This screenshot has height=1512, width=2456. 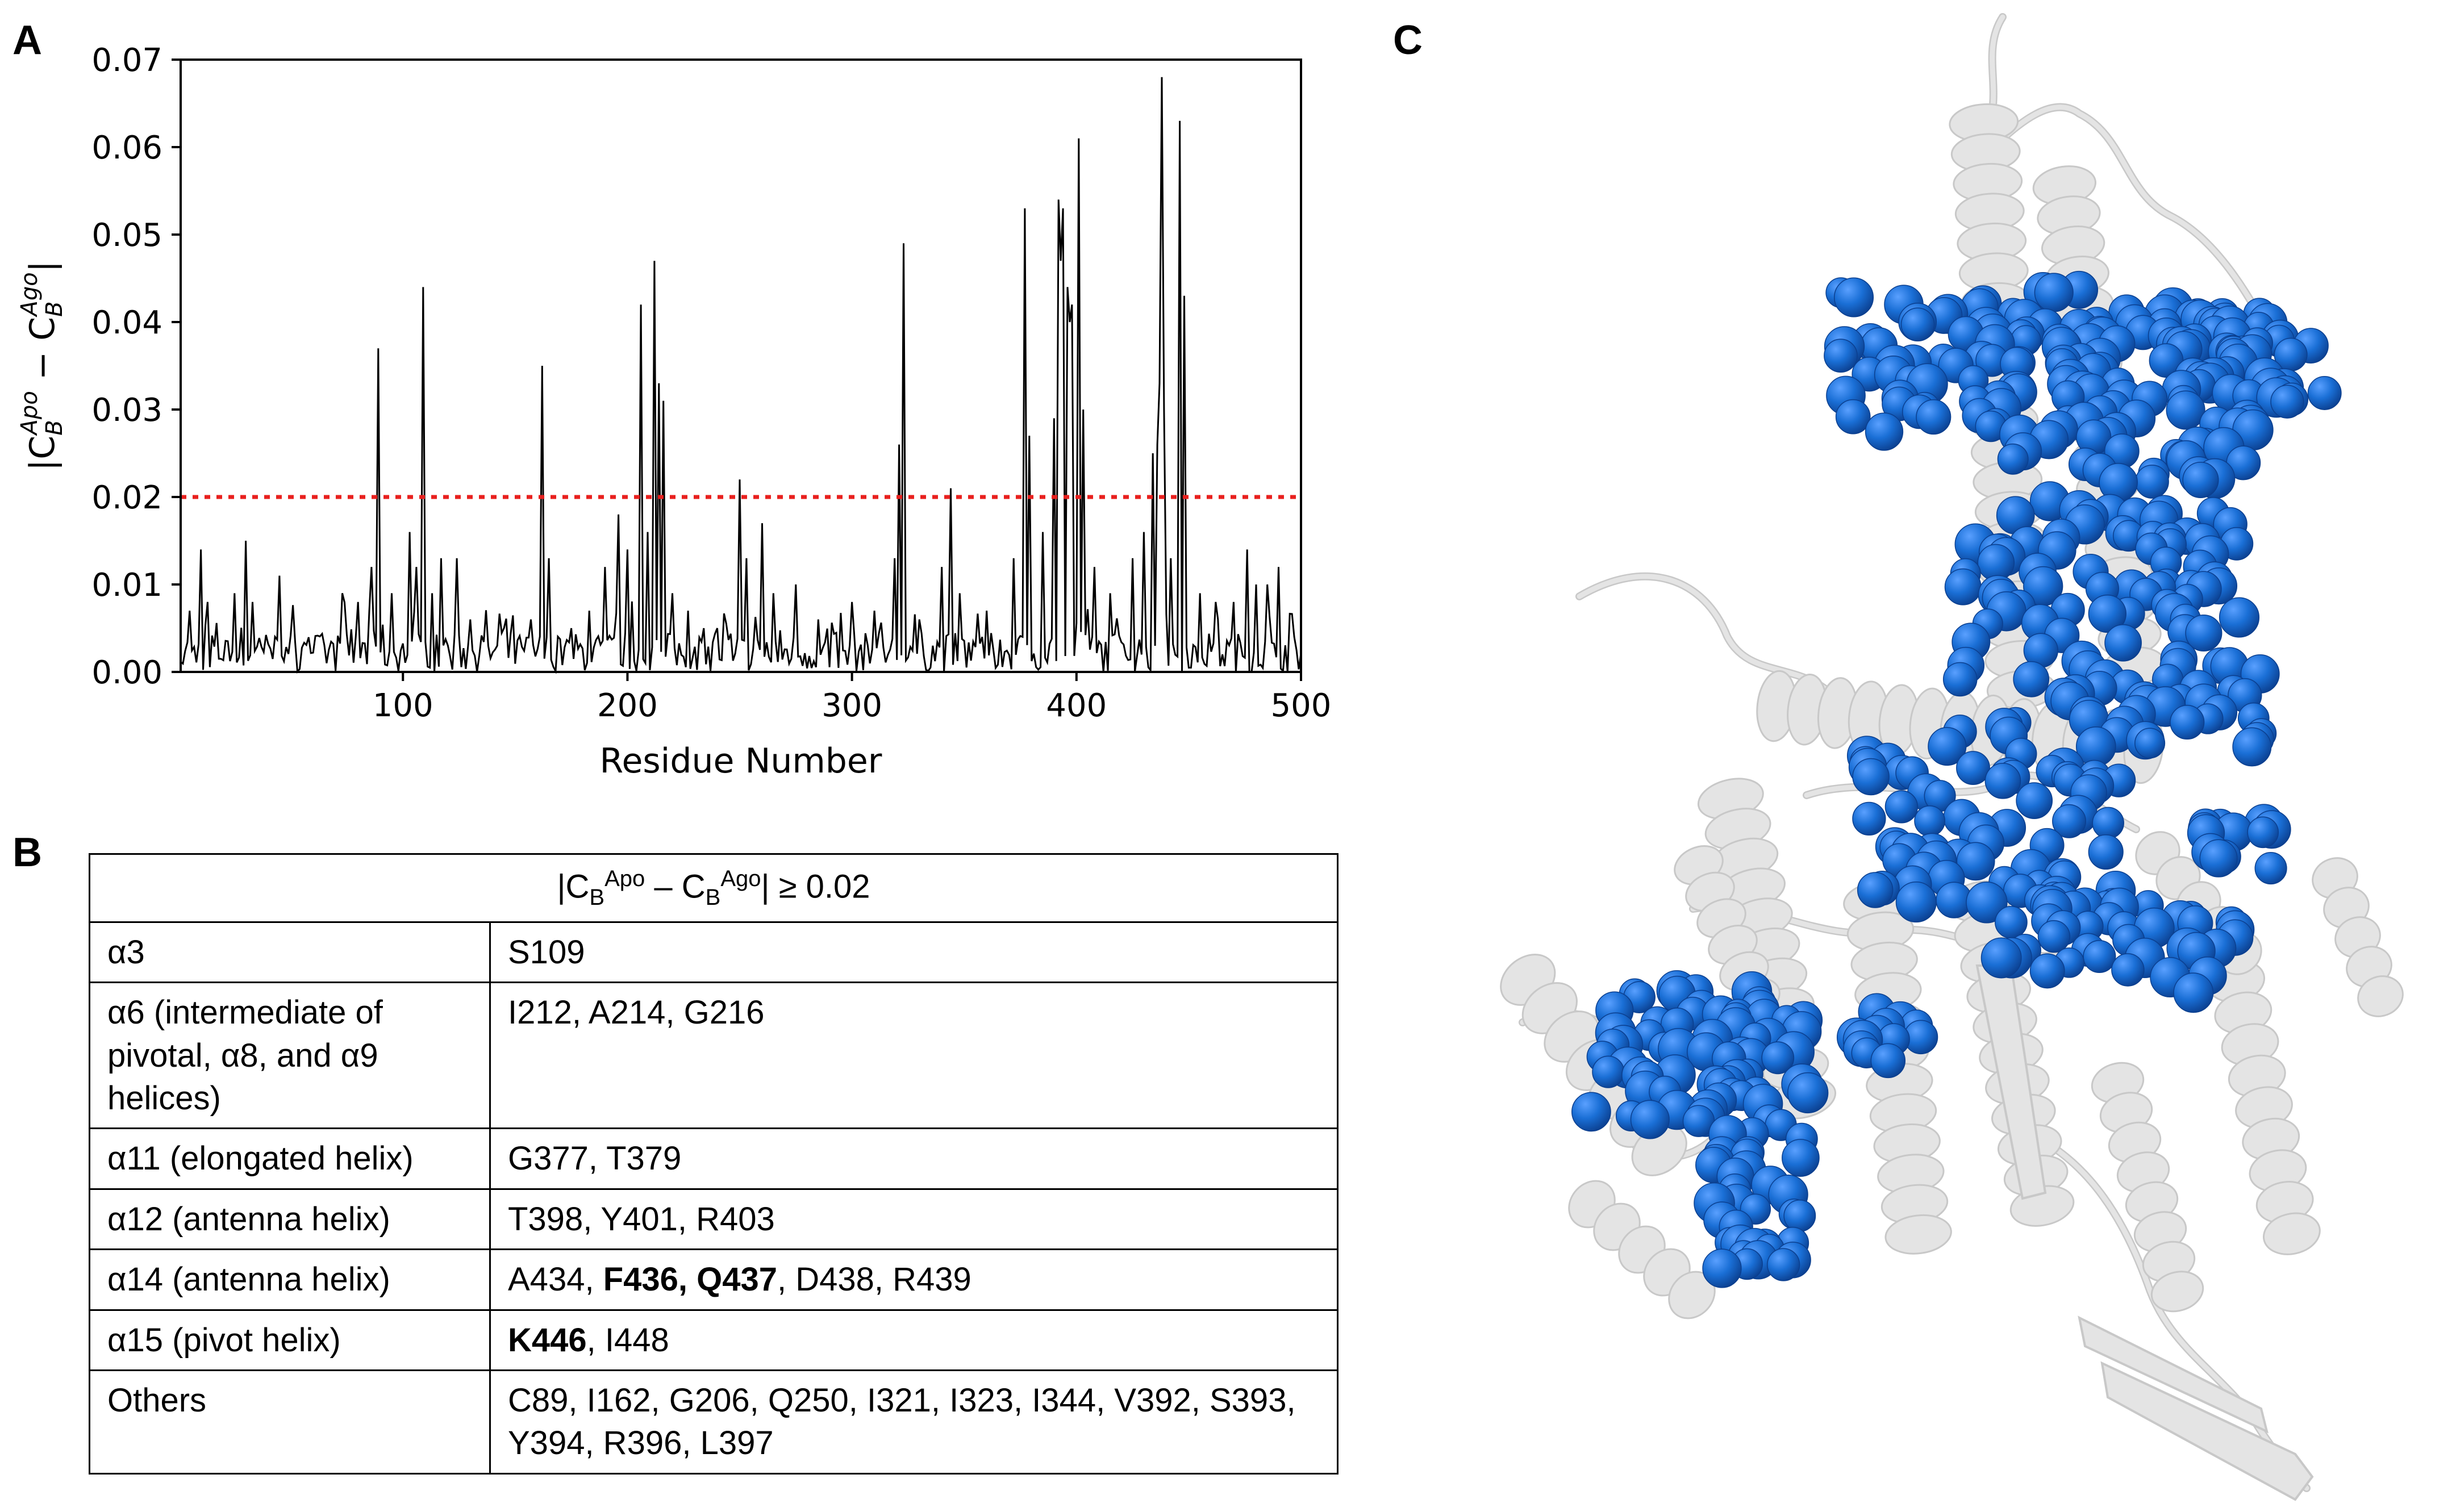 I want to click on panel-label-c: C, so click(x=1408, y=40).